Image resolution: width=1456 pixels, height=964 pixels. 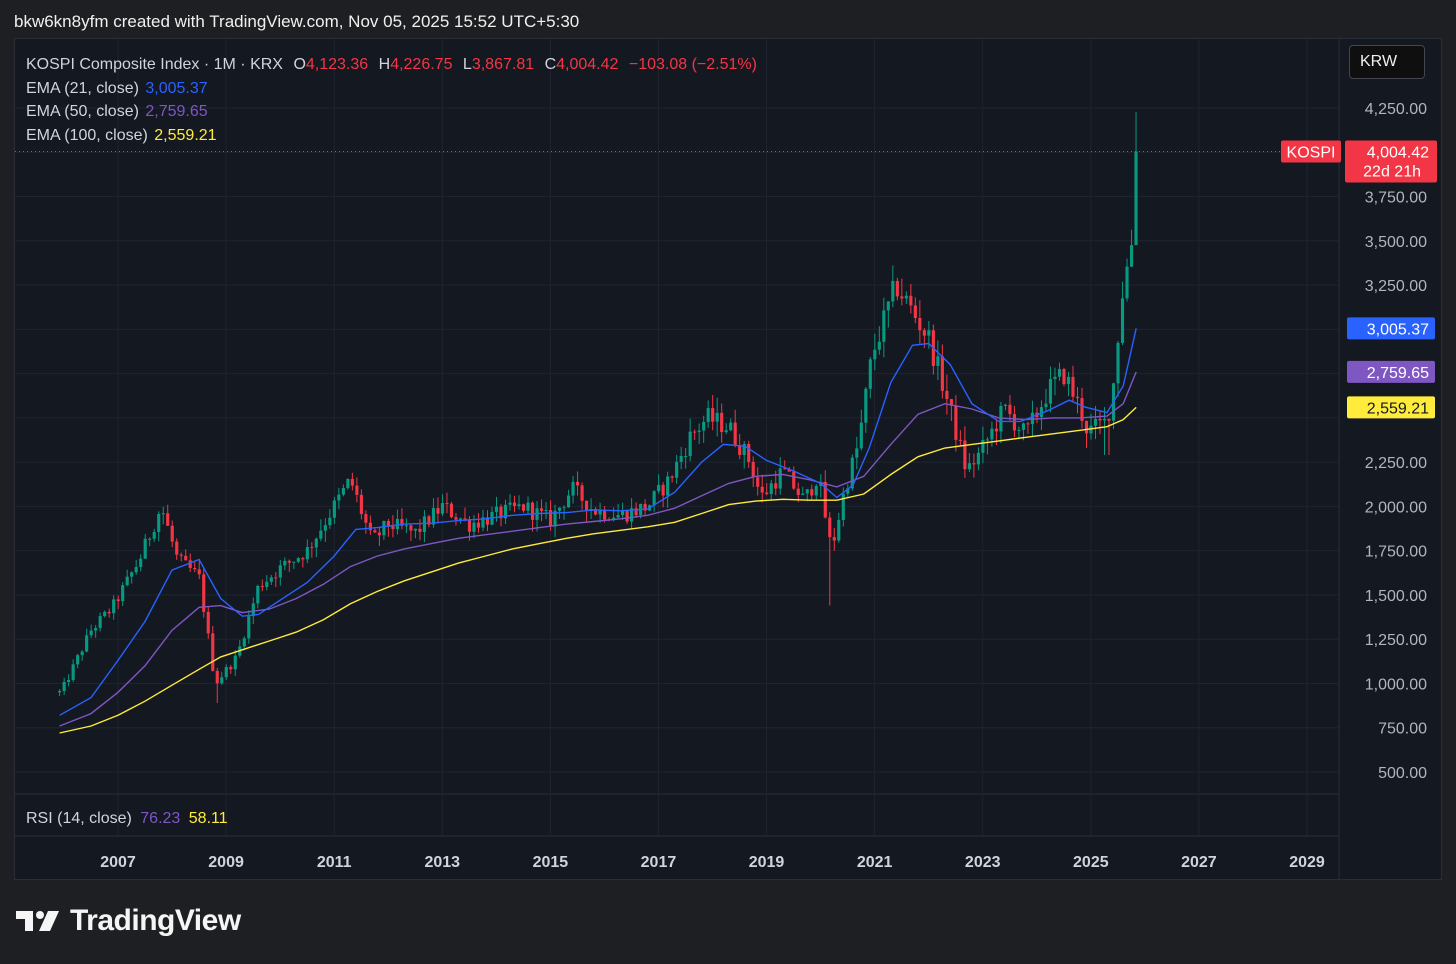 I want to click on close-key: C, so click(x=550, y=64).